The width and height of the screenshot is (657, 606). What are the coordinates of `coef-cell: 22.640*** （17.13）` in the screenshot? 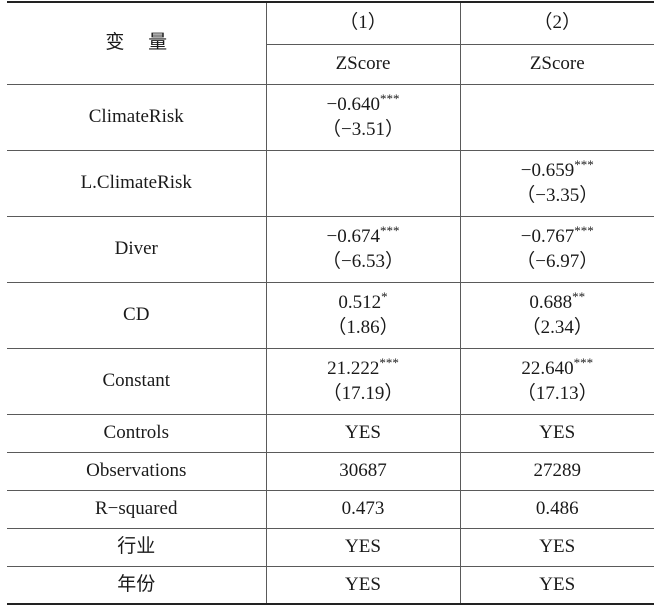 It's located at (556, 381).